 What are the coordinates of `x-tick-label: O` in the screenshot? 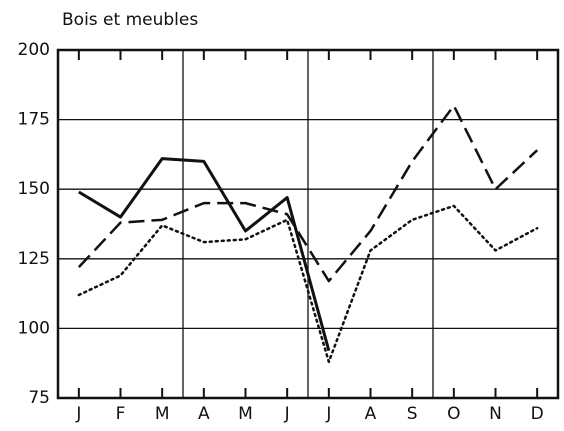 It's located at (453, 414).